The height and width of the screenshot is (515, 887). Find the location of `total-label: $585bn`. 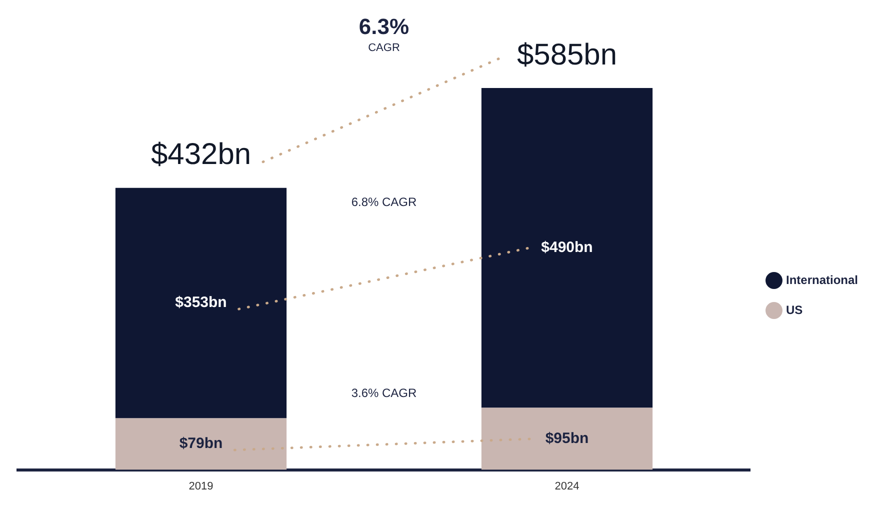

total-label: $585bn is located at coordinates (567, 55).